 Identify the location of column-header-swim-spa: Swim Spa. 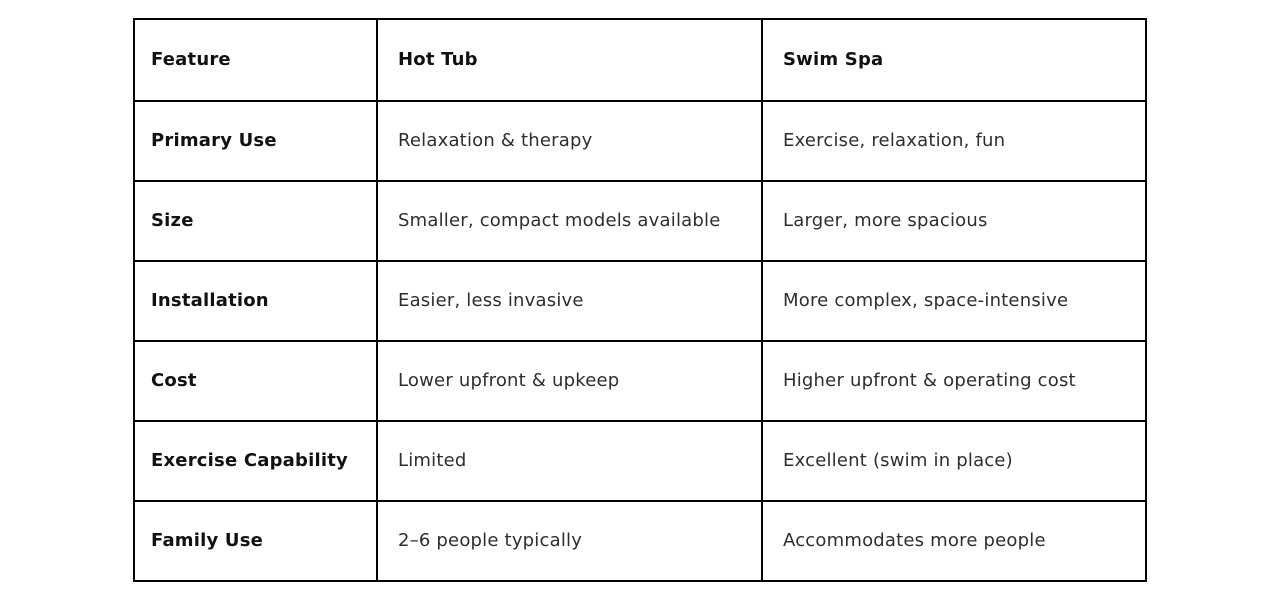
(954, 60).